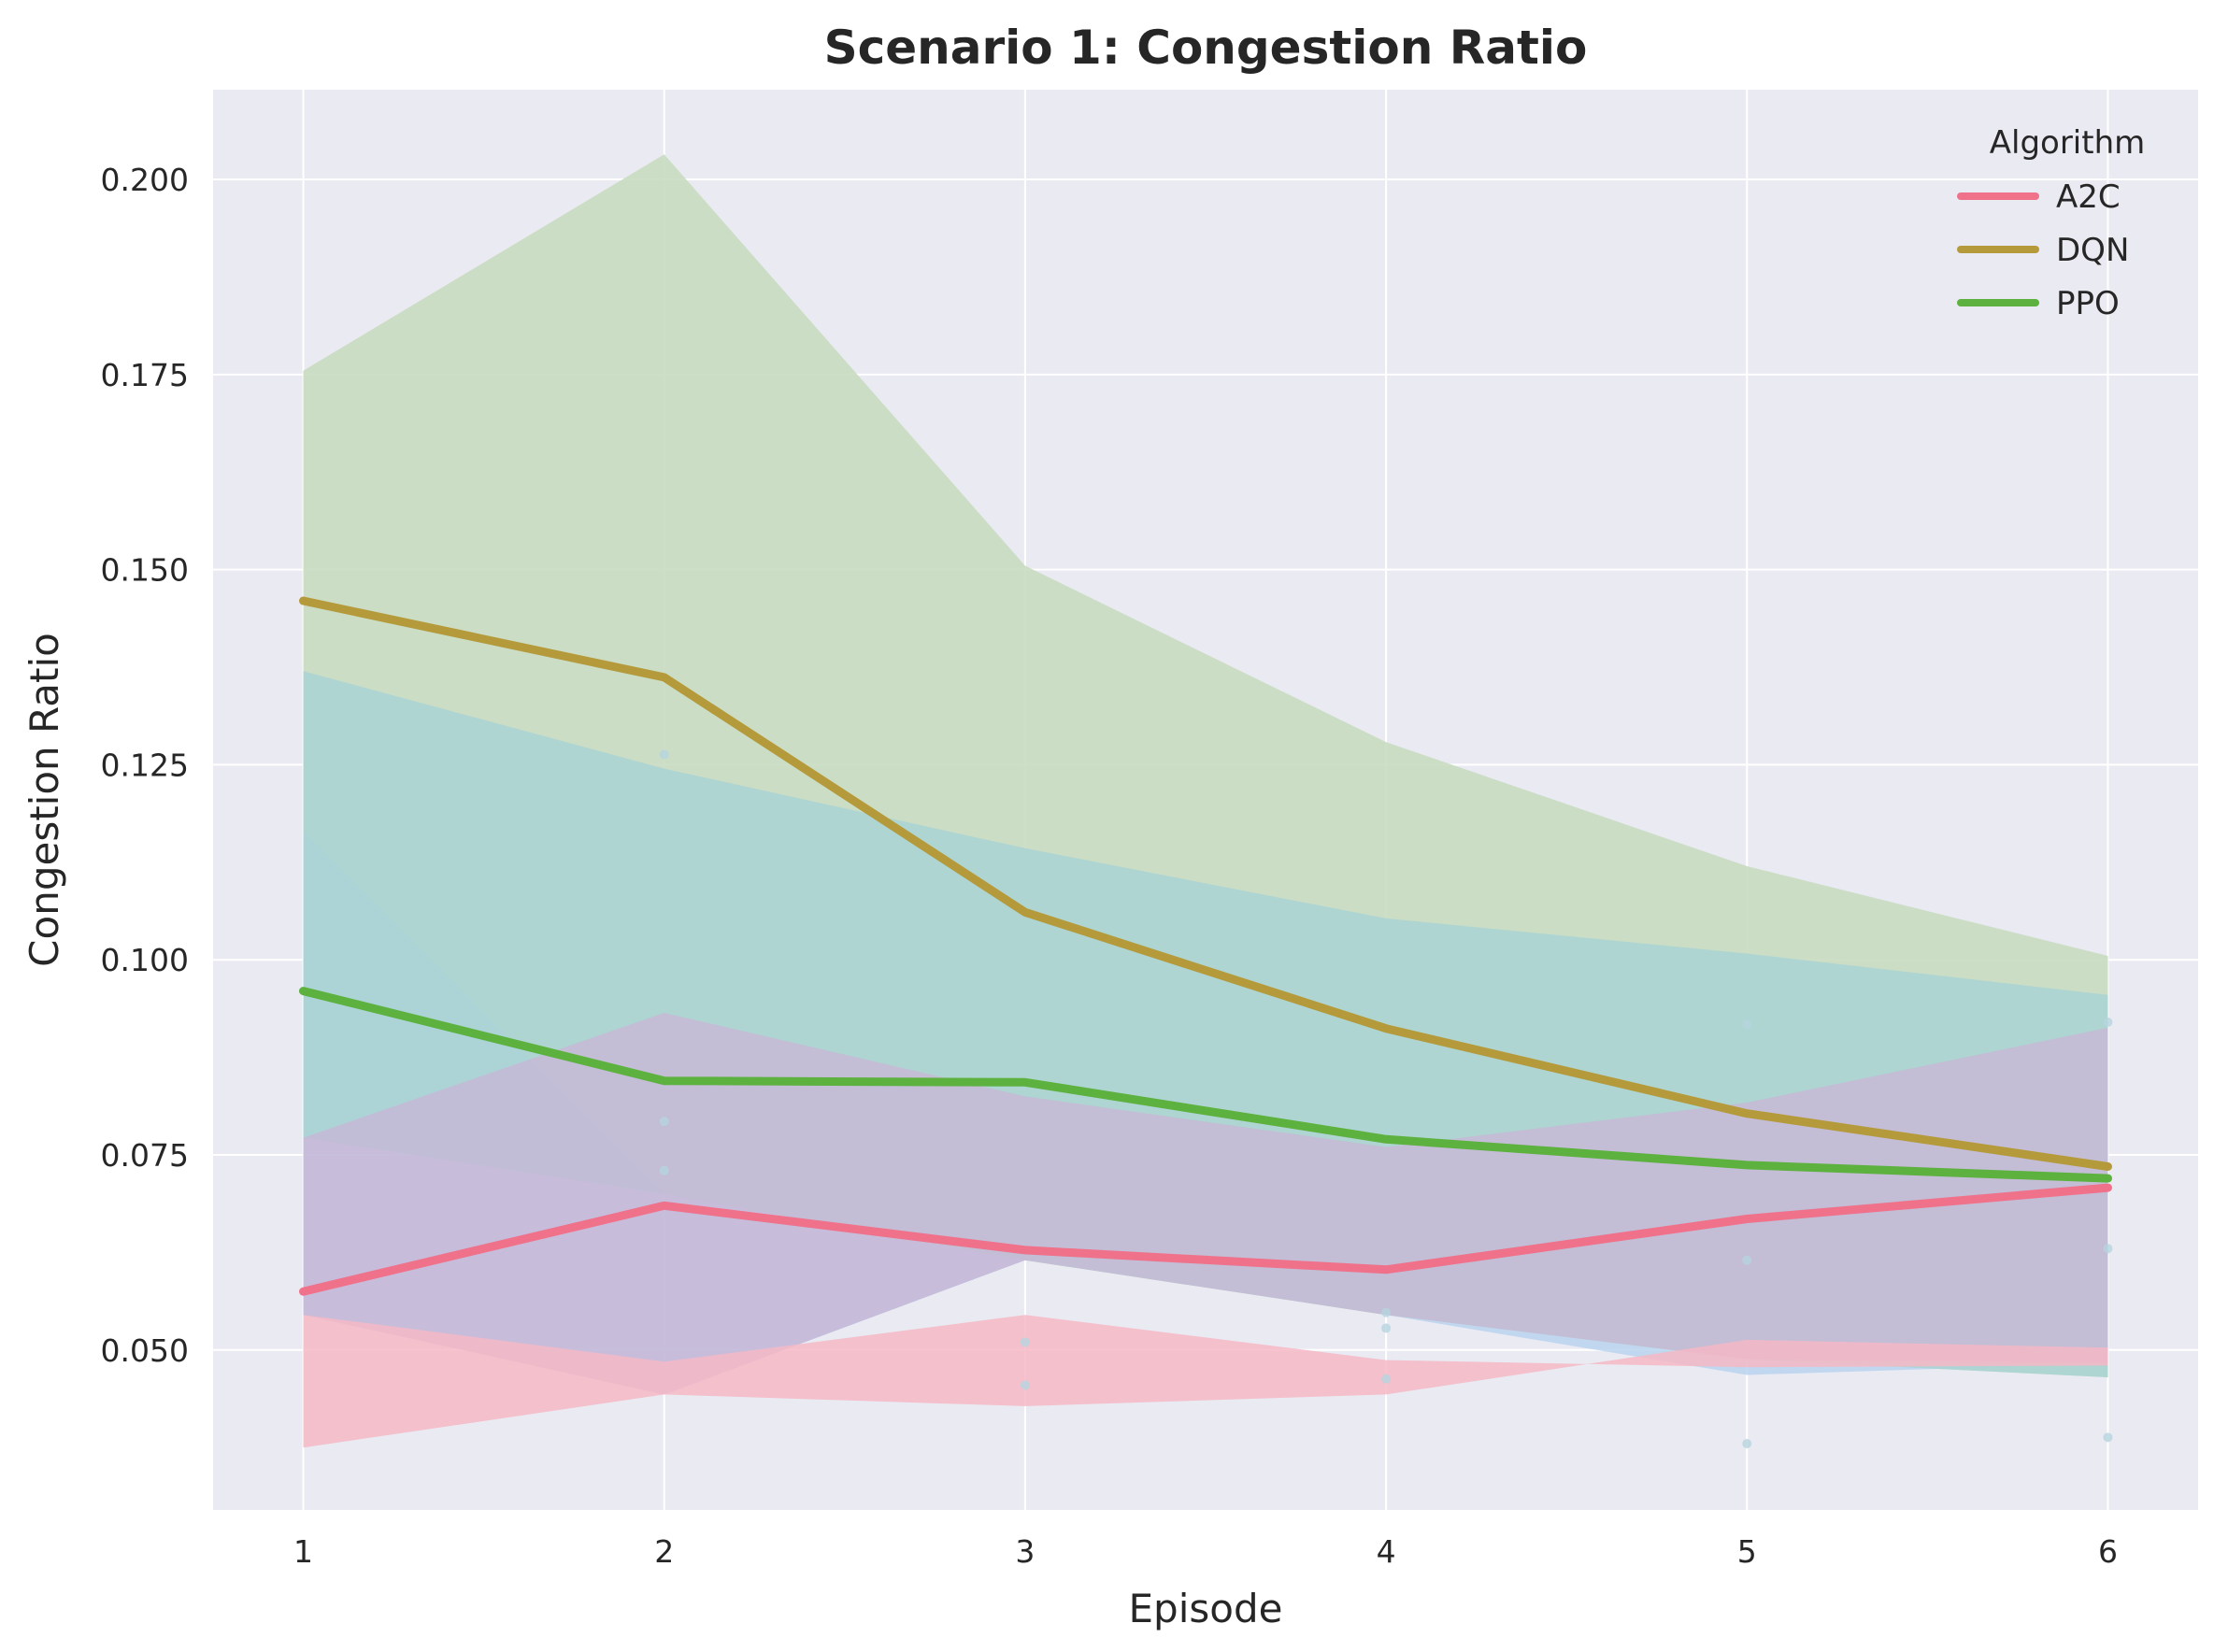  What do you see at coordinates (1206, 1085) in the screenshot?
I see `series-line-ppo` at bounding box center [1206, 1085].